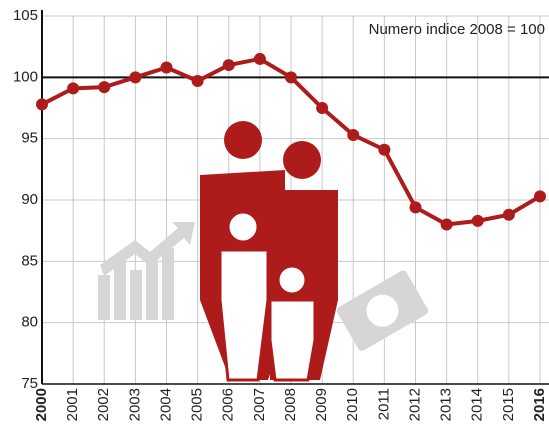 Image resolution: width=549 pixels, height=432 pixels. Describe the element at coordinates (25, 76) in the screenshot. I see `y-tick-label: 100` at that location.